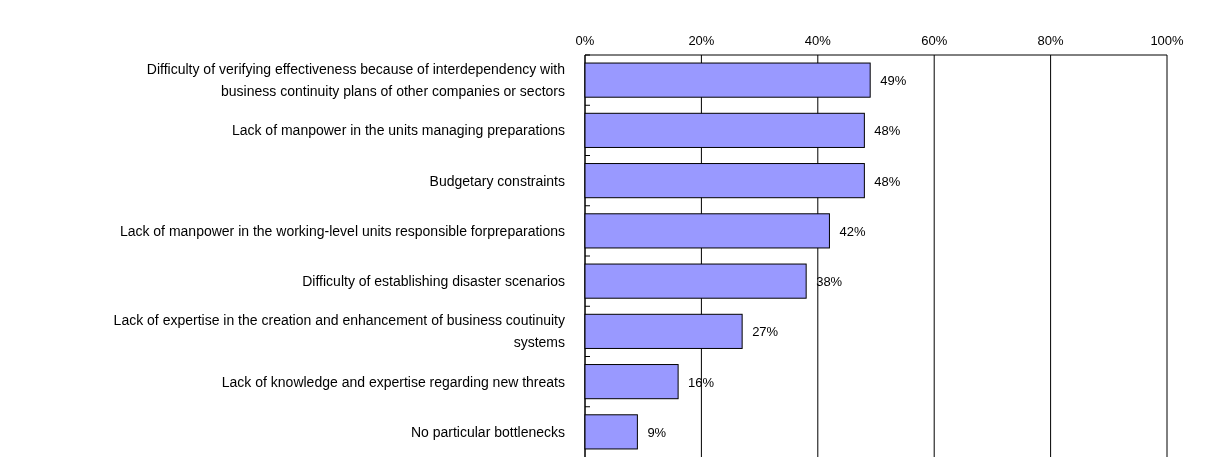 This screenshot has width=1205, height=465. Describe the element at coordinates (393, 381) in the screenshot. I see `y-tick-label: Lack of knowledge and expertise regarding new threats` at that location.